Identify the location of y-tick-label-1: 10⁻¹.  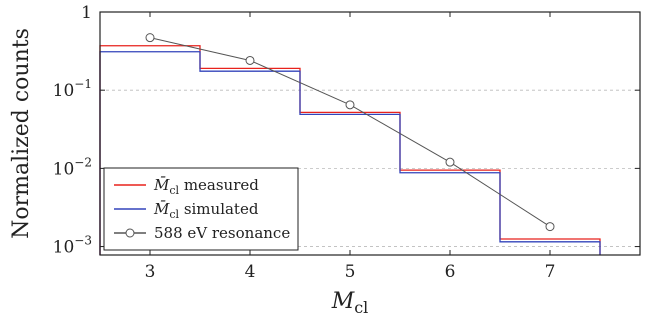
(72, 89).